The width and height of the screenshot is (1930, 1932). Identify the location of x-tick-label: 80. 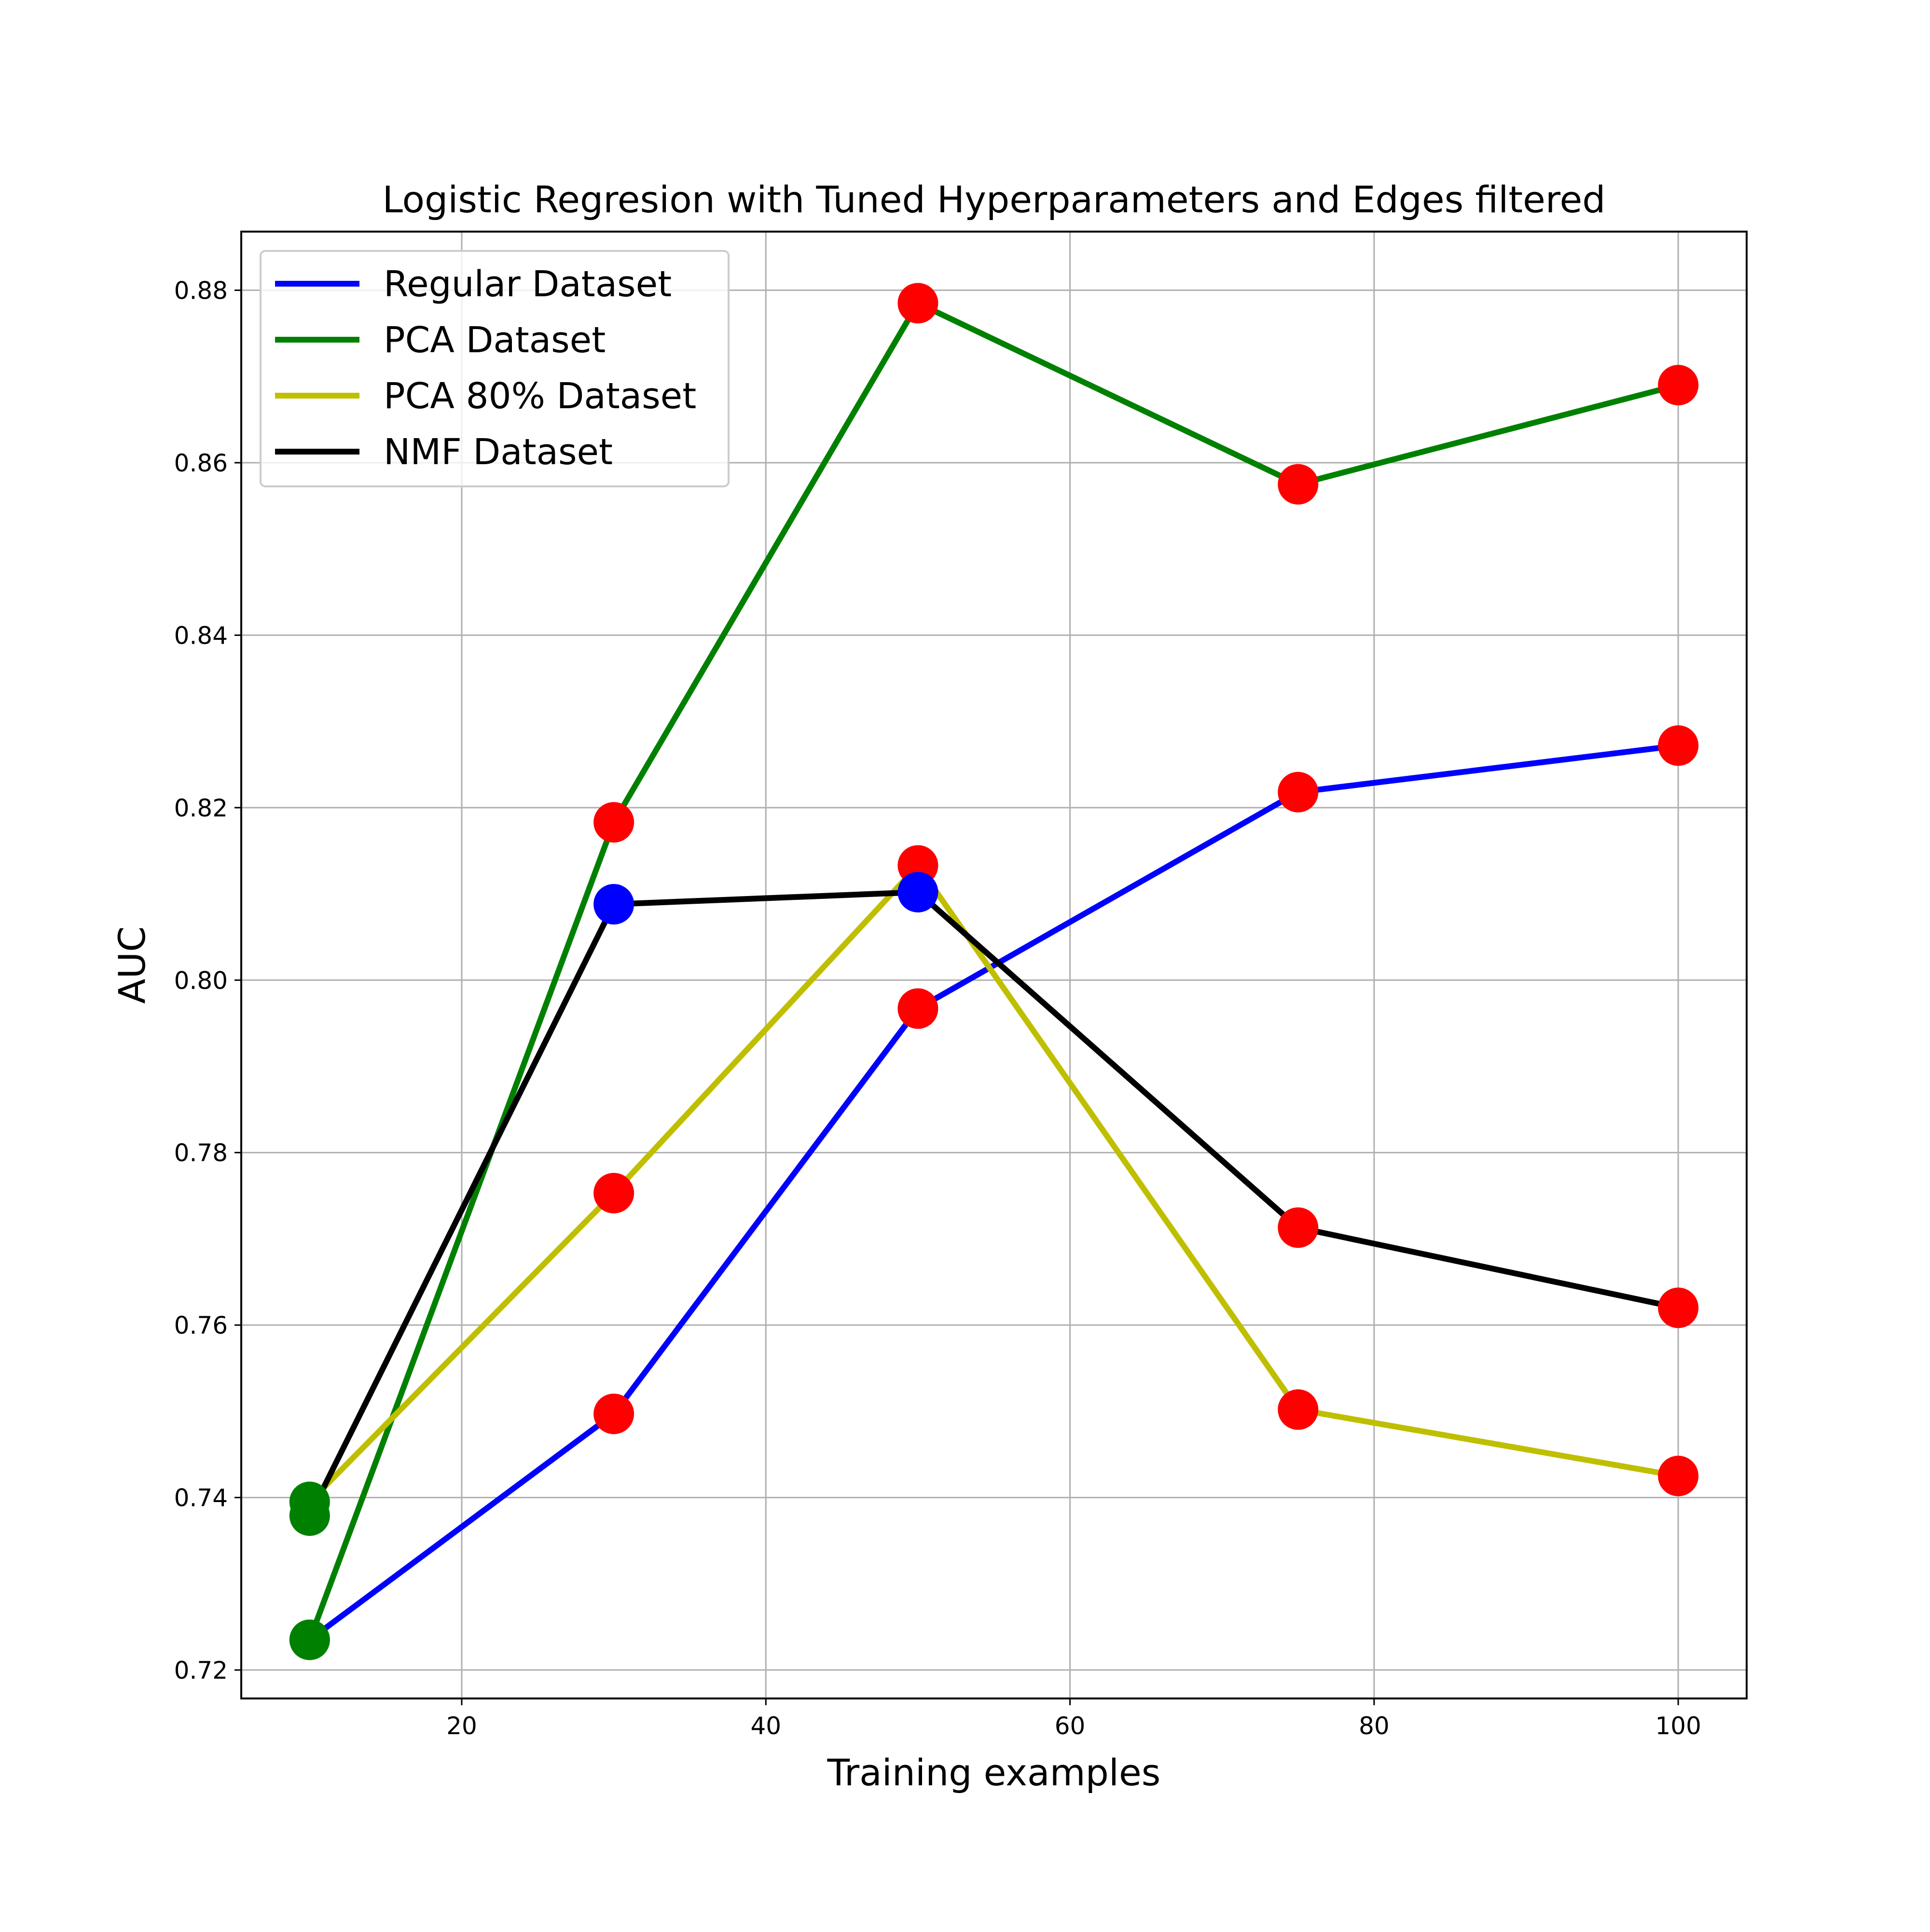
(1374, 1726).